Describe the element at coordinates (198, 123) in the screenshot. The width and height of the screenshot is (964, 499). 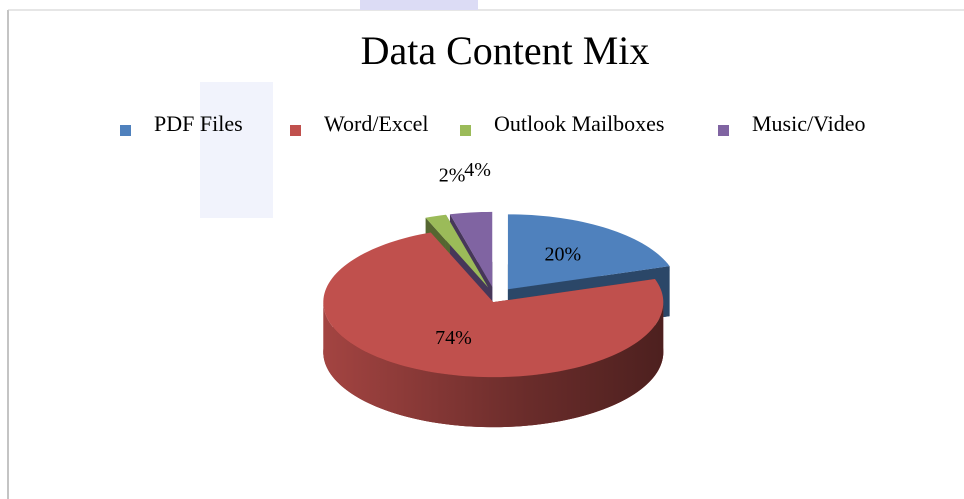
I see `legend-label: PDF Files` at that location.